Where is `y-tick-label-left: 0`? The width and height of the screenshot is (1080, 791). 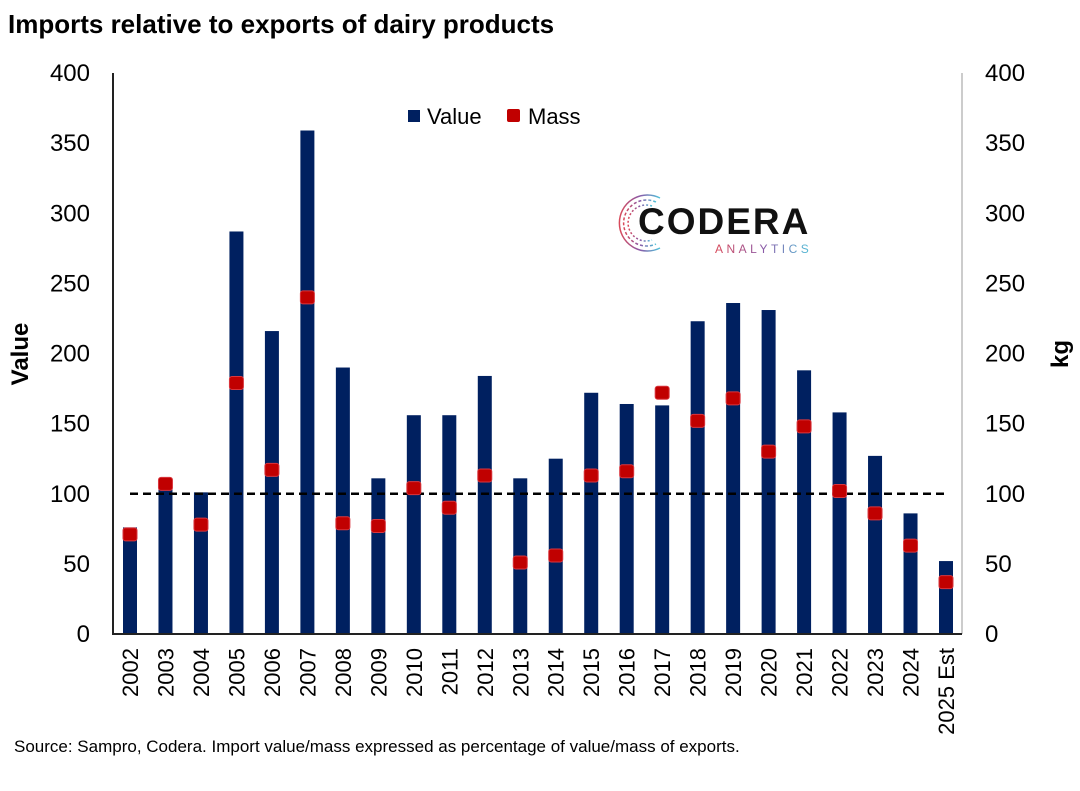 y-tick-label-left: 0 is located at coordinates (83, 634).